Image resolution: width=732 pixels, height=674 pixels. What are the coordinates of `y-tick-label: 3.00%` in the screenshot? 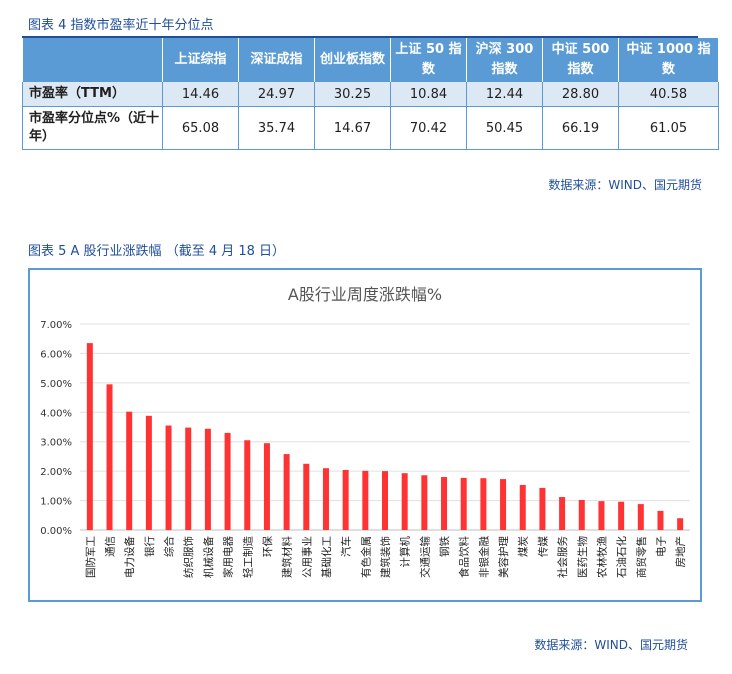 It's located at (56, 443).